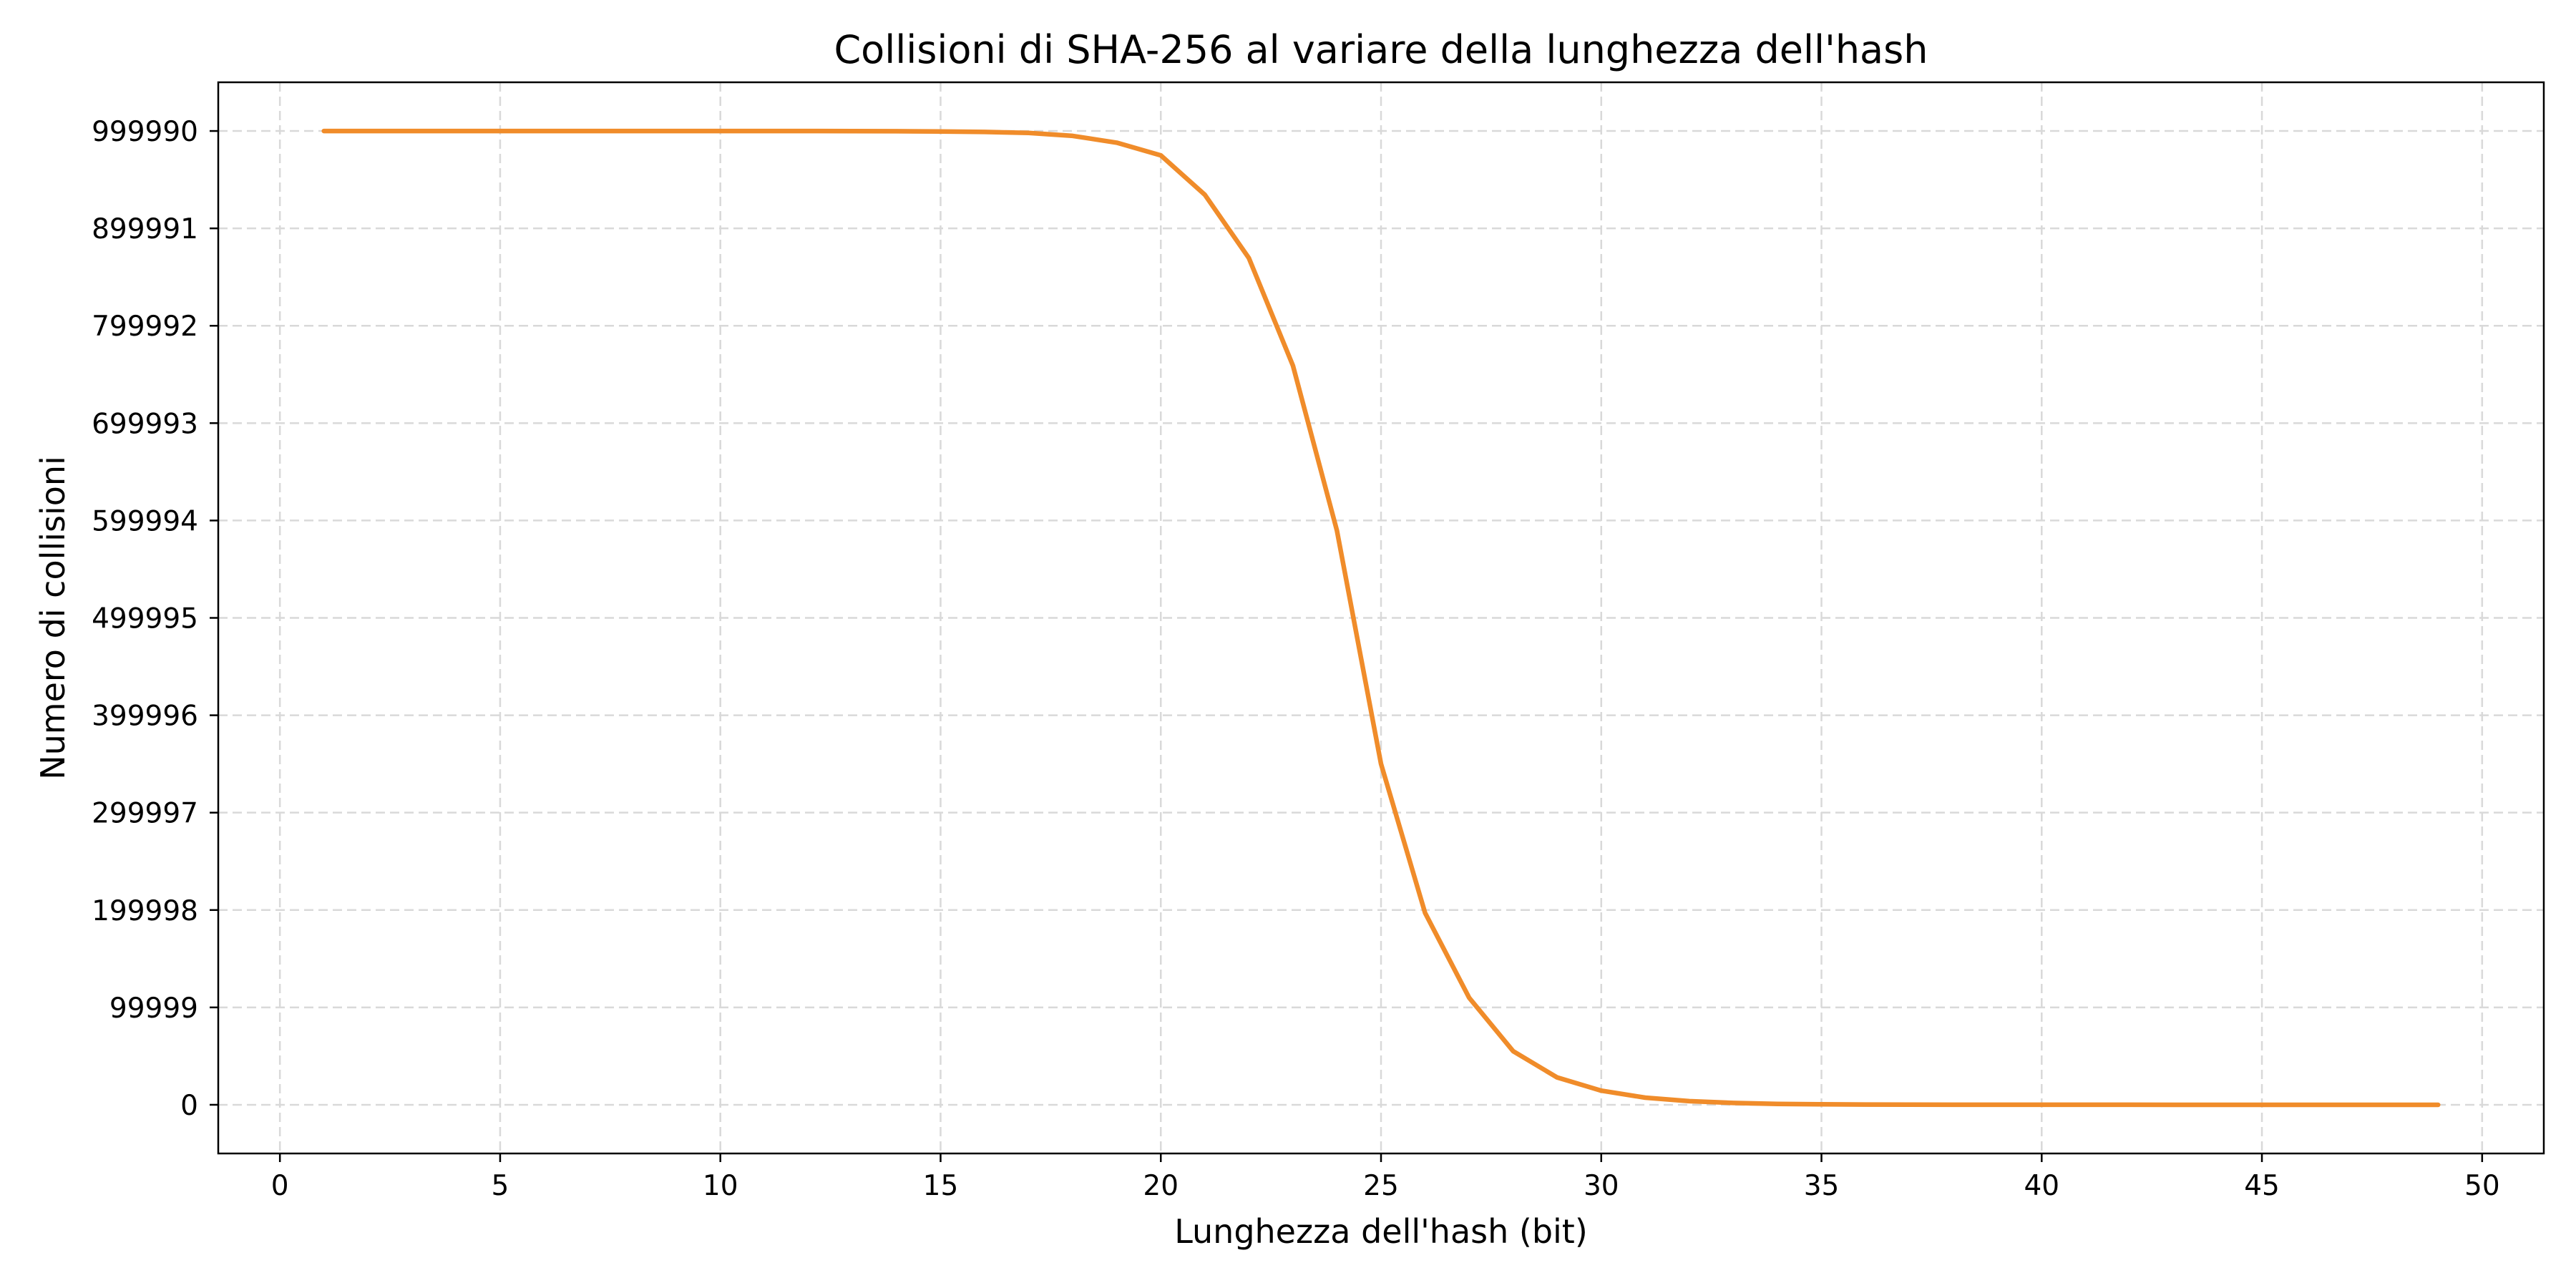  I want to click on x-axis-label: Lunghezza dell'hash (bit), so click(1381, 1231).